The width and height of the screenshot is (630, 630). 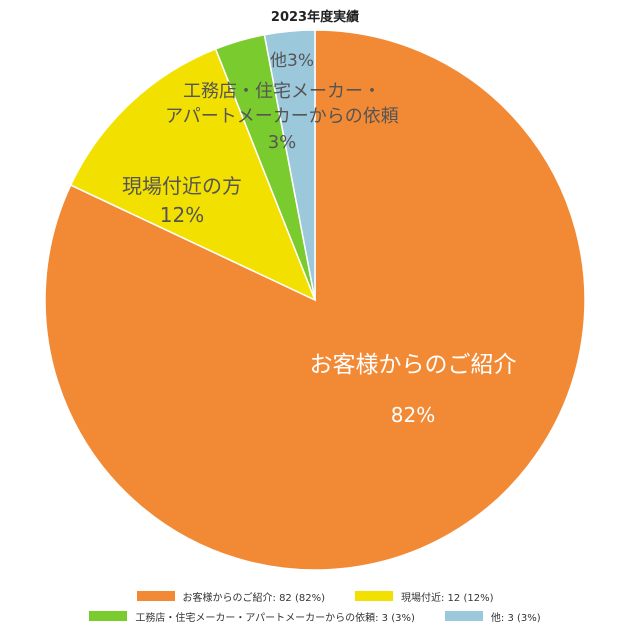 I want to click on slice-label-referral-1: お客様からのご紹介, so click(x=413, y=365).